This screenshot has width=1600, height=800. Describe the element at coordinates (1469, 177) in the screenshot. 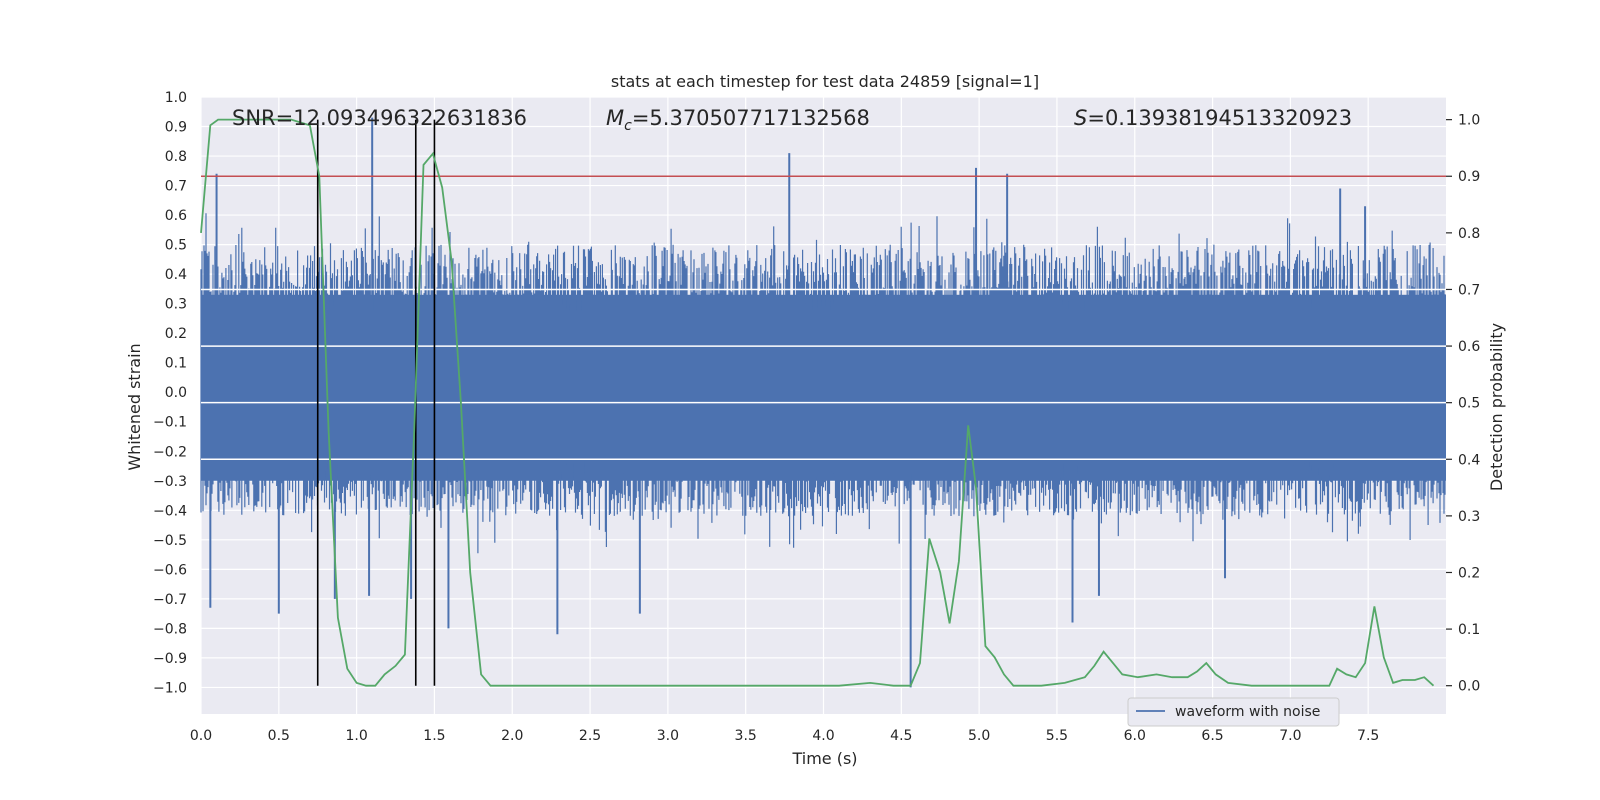

I see `y2-tick-label: 0.9` at that location.